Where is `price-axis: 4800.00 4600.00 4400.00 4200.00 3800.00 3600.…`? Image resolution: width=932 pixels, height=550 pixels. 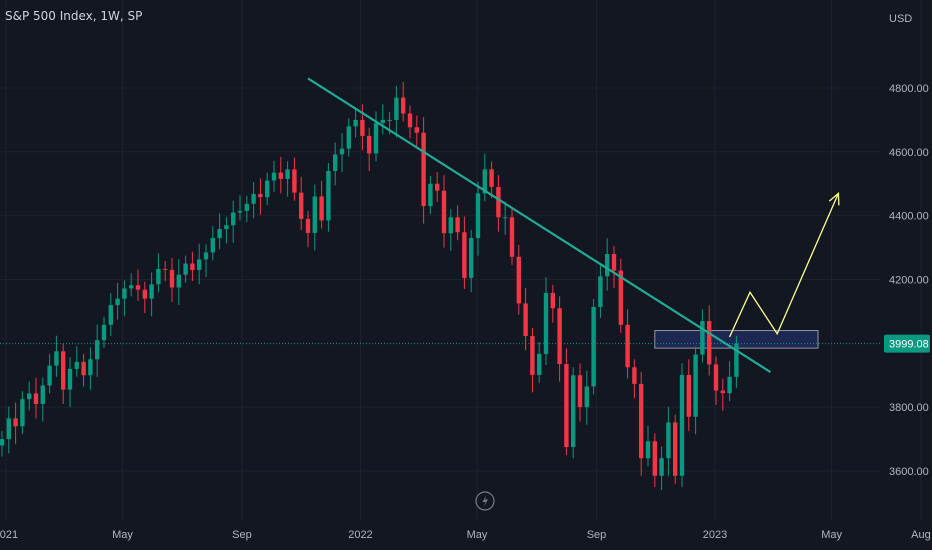
price-axis: 4800.00 4600.00 4400.00 4200.00 3800.00 3600.… is located at coordinates (909, 280).